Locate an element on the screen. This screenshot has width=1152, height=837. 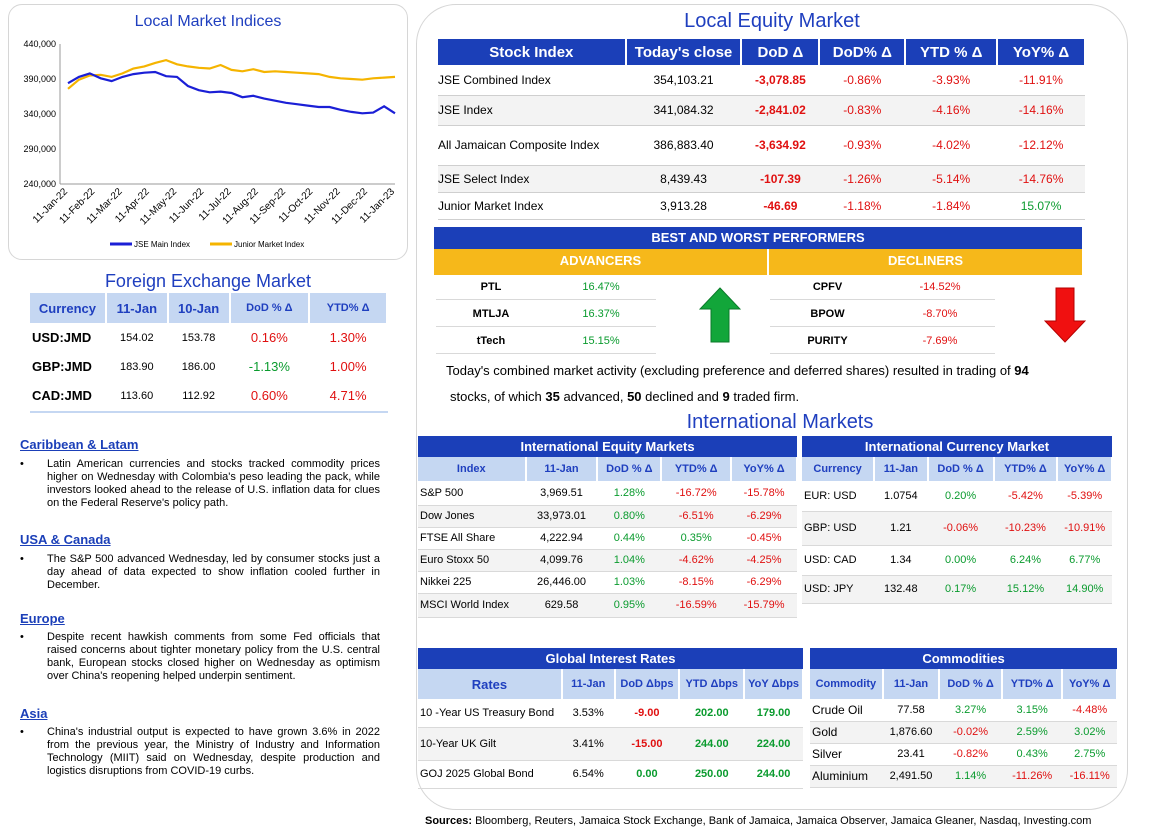
table-row: Euro Stoxx 50 4,099.76 1.04% -4.62% -4.25% is located at coordinates (607, 560).